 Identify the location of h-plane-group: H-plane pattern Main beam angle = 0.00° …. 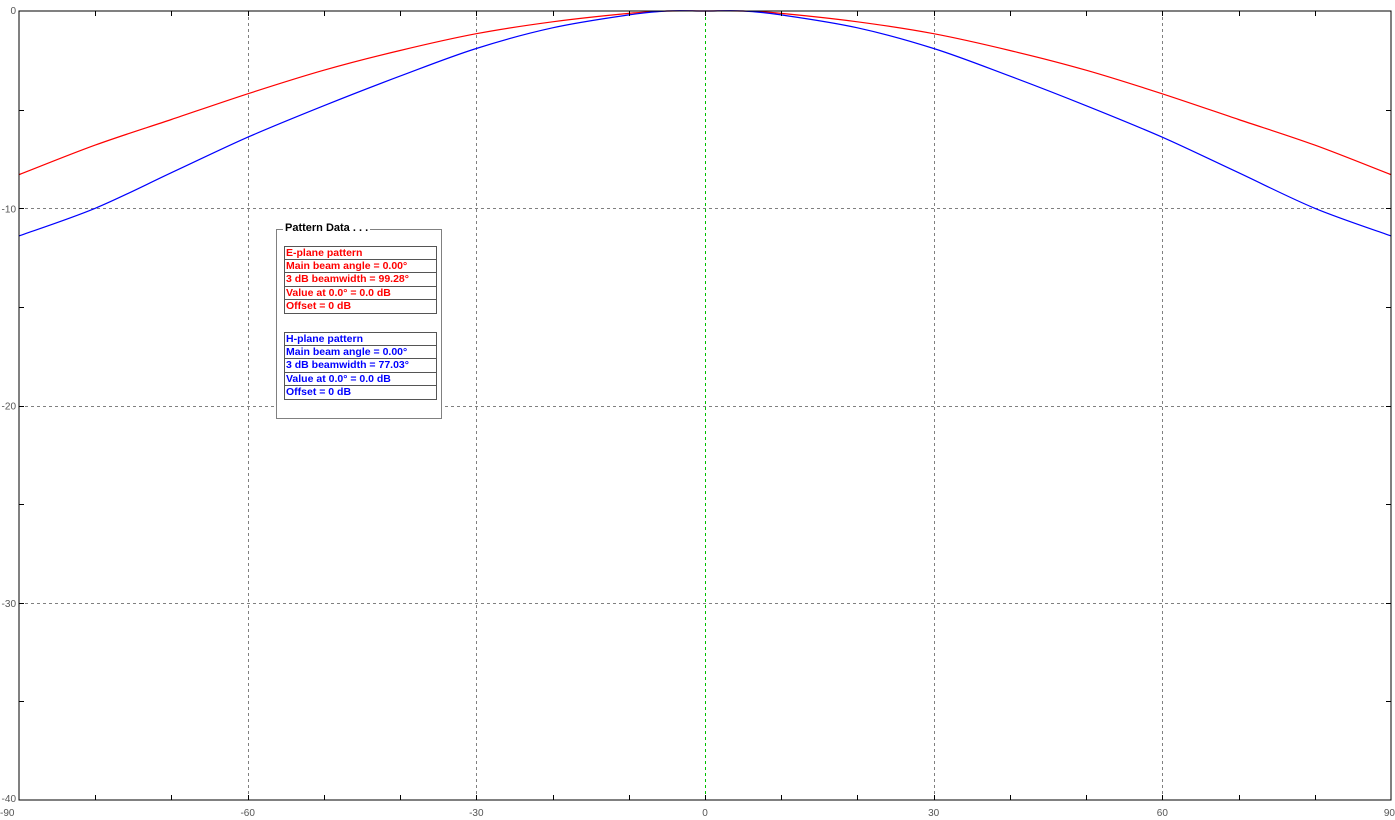
(360, 366).